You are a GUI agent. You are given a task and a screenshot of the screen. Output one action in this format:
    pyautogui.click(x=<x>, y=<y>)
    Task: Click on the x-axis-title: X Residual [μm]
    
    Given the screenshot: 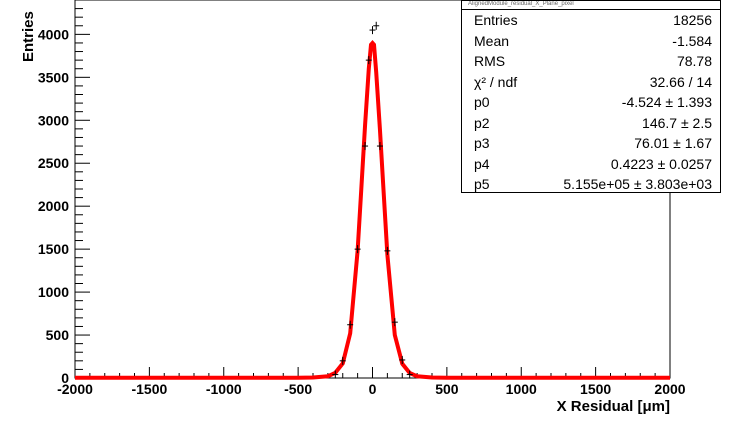 What is the action you would take?
    pyautogui.click(x=613, y=406)
    